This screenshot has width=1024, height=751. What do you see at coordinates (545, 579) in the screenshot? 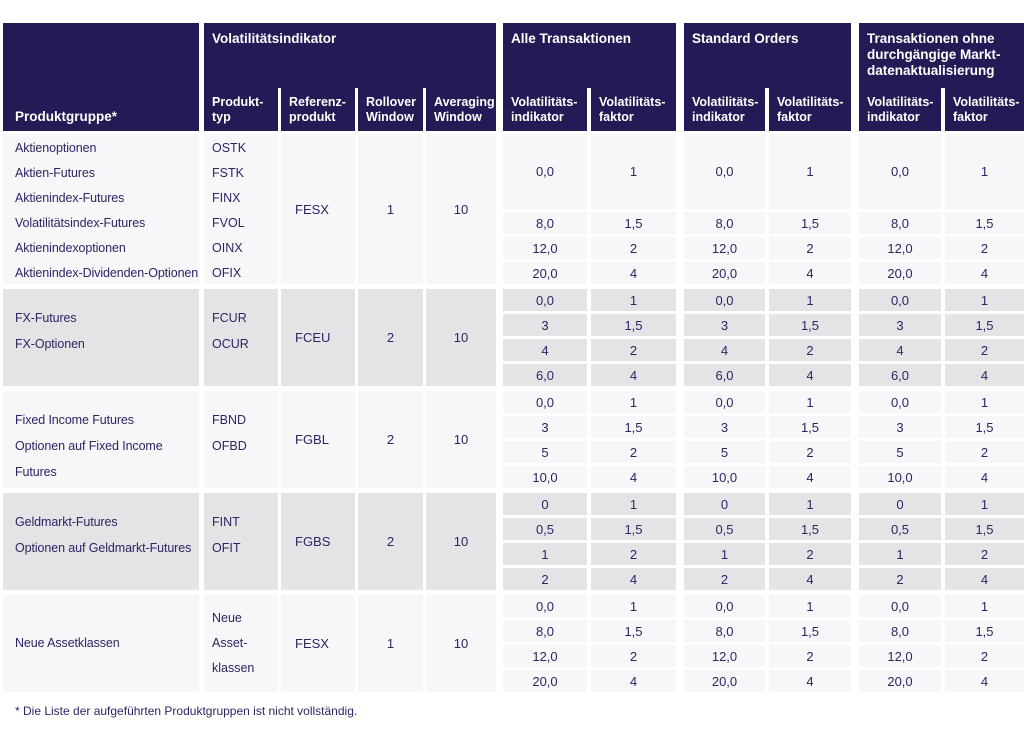
I see `volatility-indicator-value: 2` at bounding box center [545, 579].